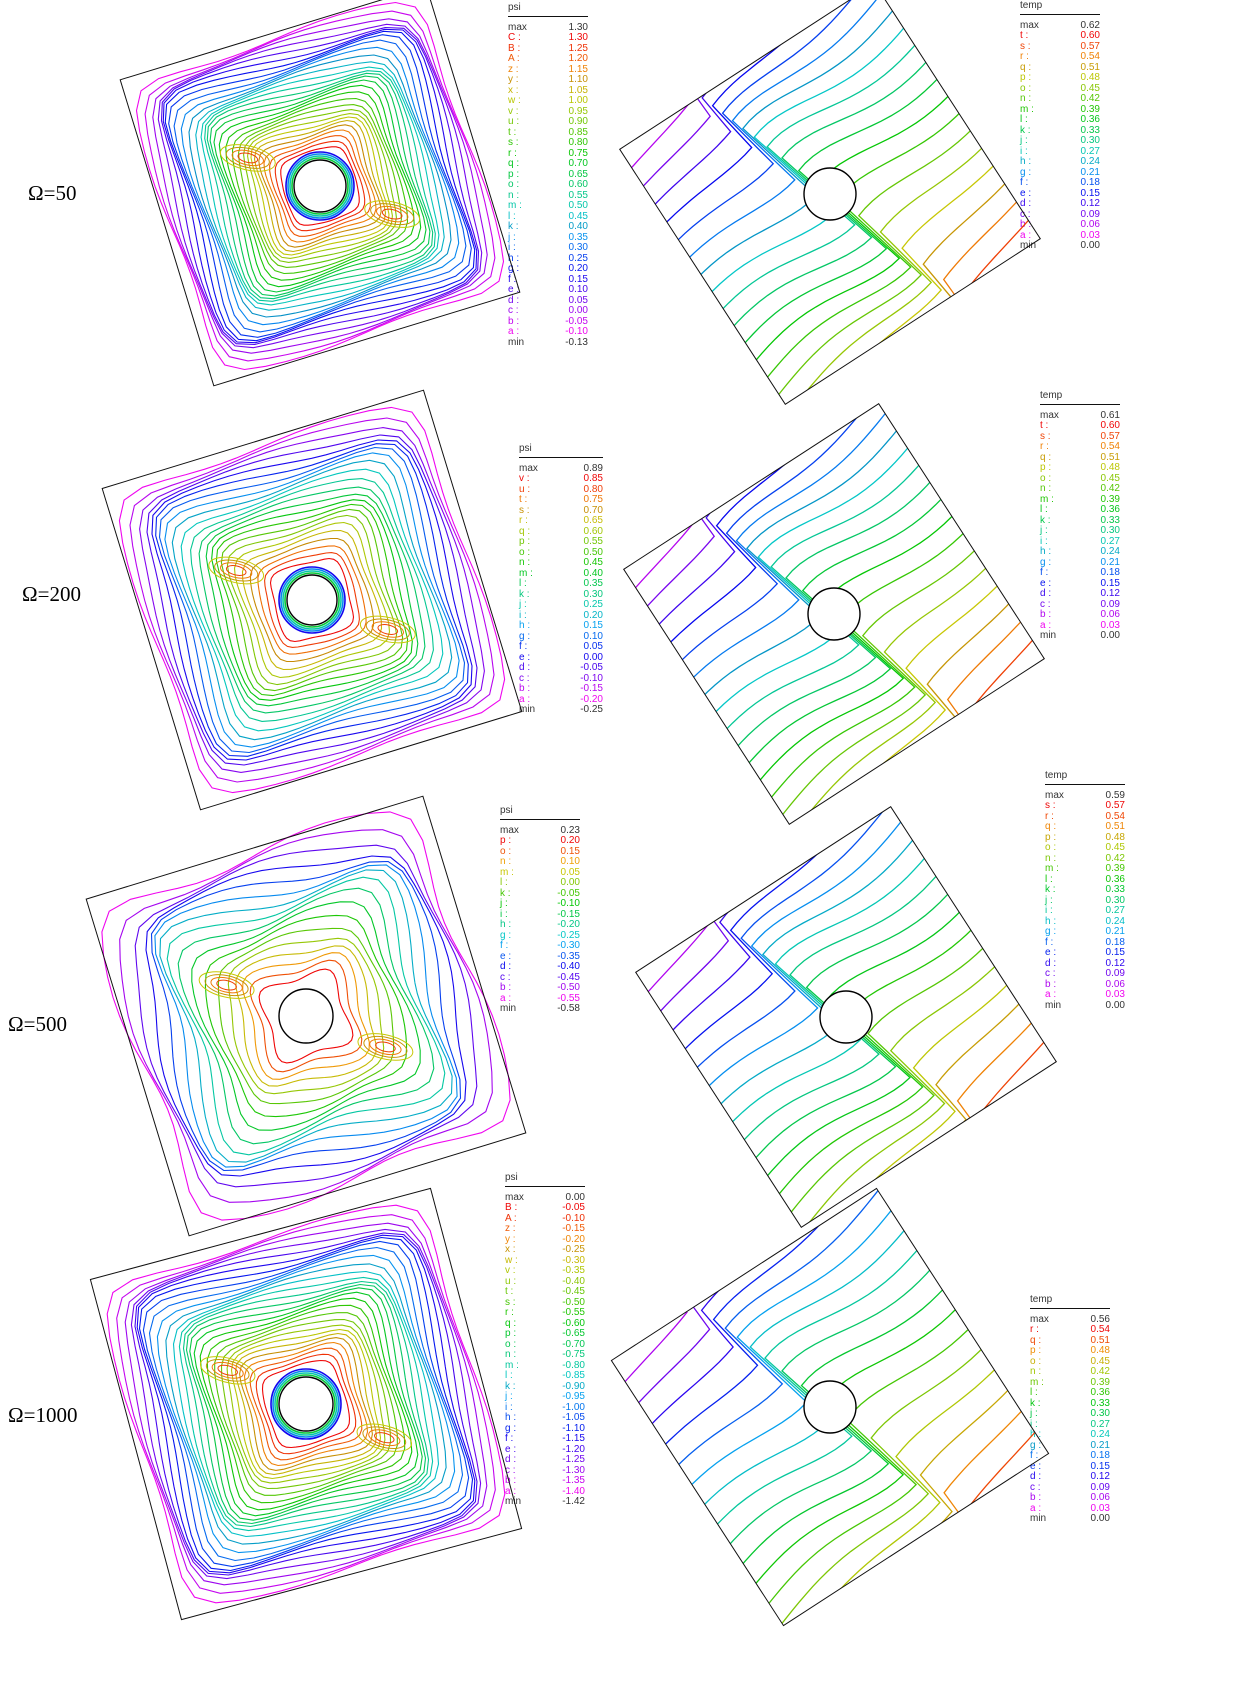  I want to click on legend-entry: t : 0.60, so click(1080, 426).